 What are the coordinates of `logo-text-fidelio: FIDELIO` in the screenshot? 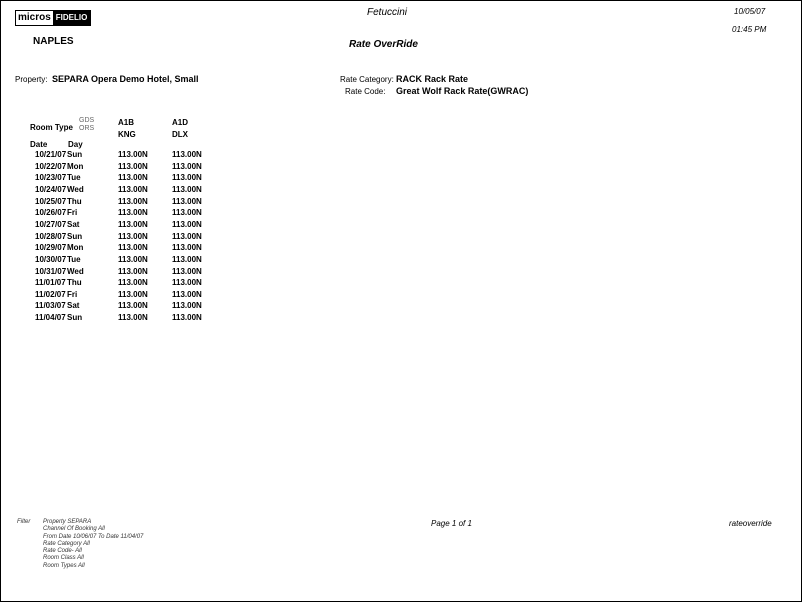 It's located at (71, 18).